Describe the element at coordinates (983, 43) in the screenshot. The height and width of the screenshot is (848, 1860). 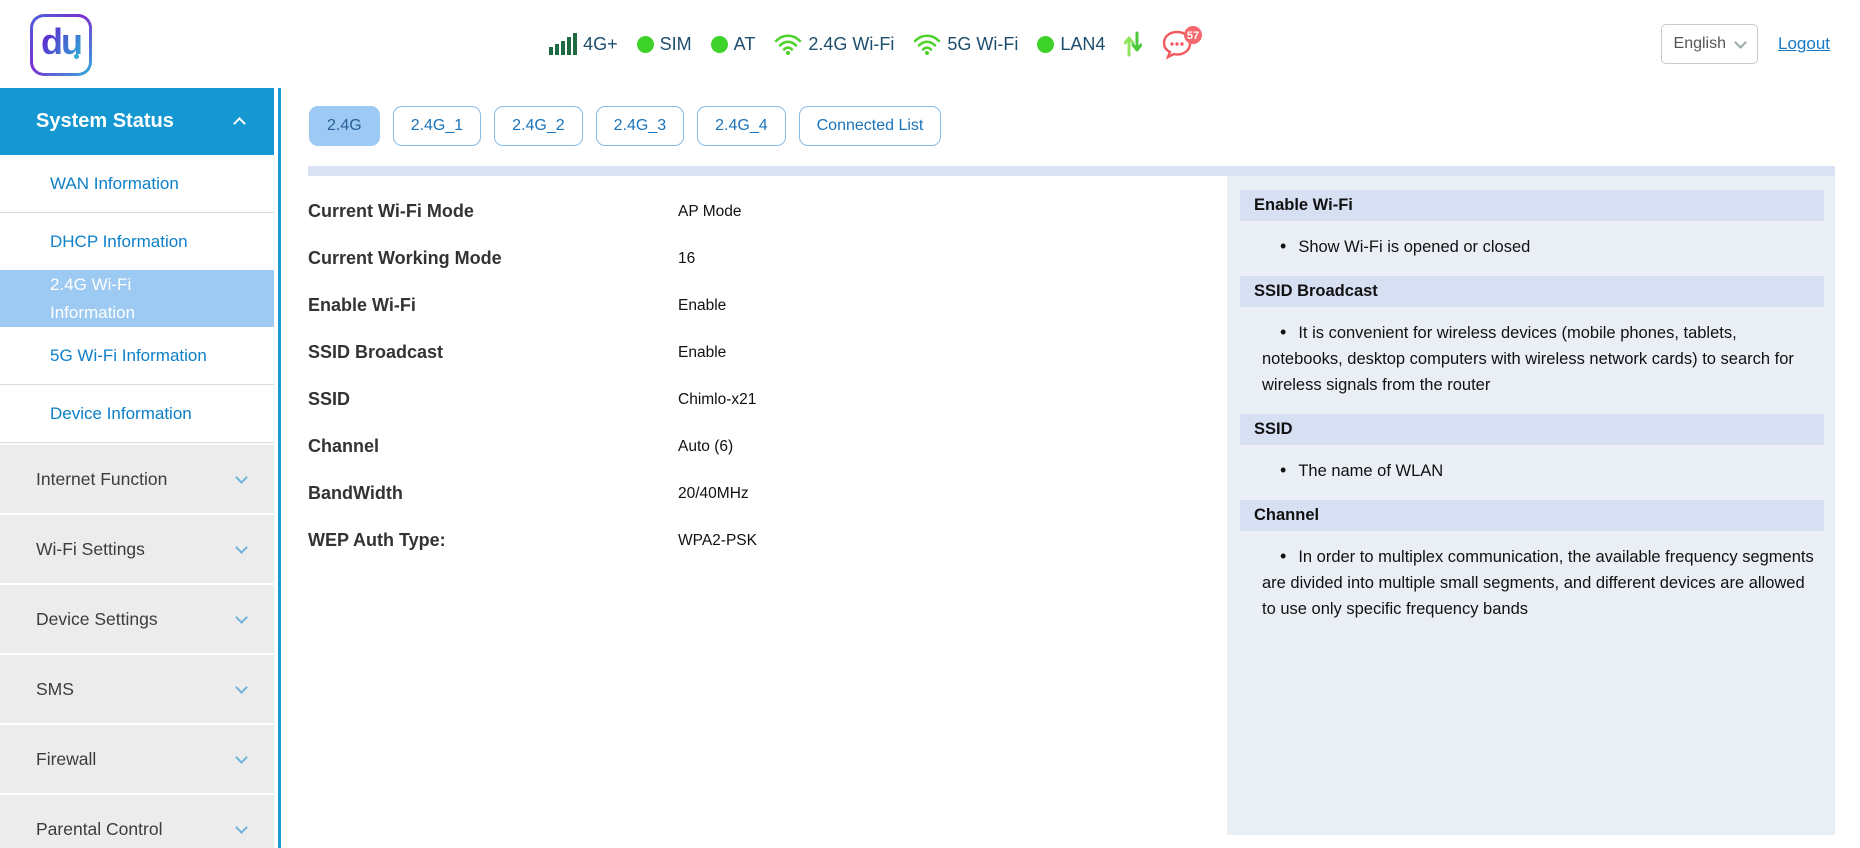
I see `status-label: 5G Wi-Fi` at that location.